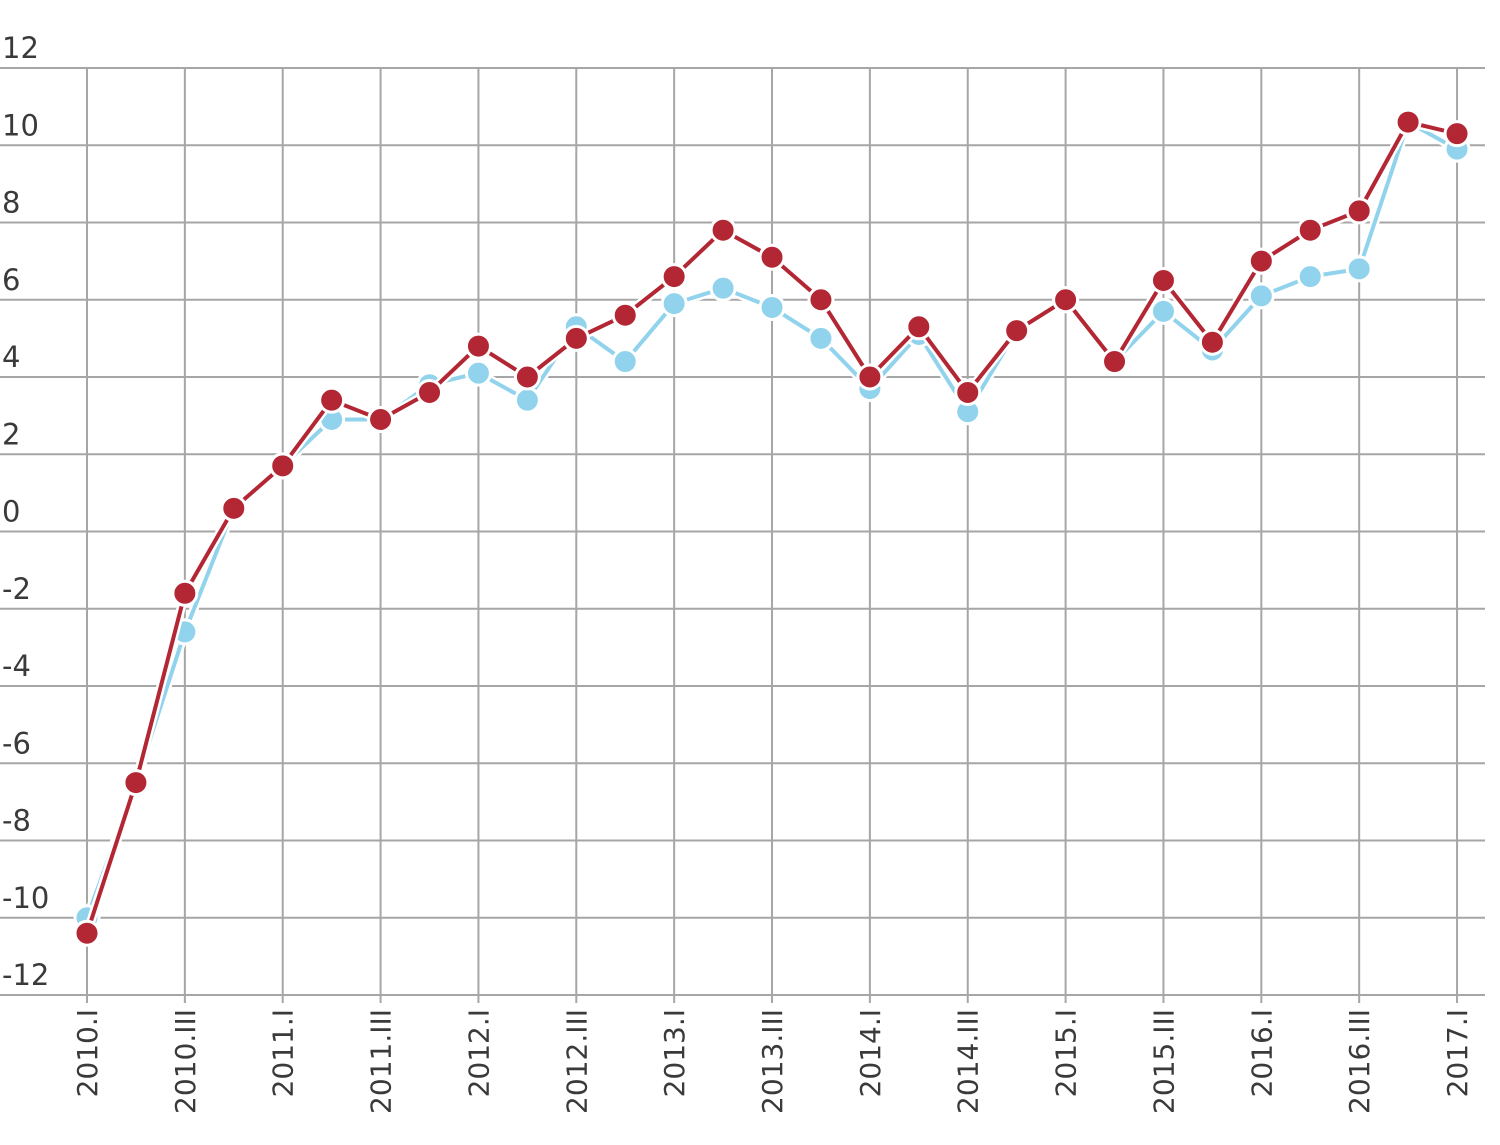 The height and width of the screenshot is (1145, 1500). What do you see at coordinates (283, 1053) in the screenshot?
I see `x-tick-label: 2011.I` at bounding box center [283, 1053].